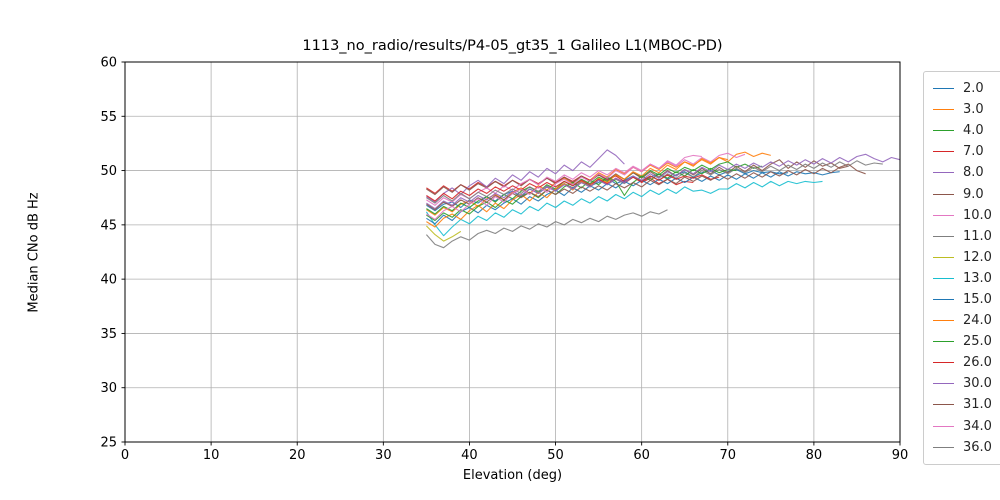 Image resolution: width=1000 pixels, height=500 pixels. Describe the element at coordinates (108, 171) in the screenshot. I see `y-tick-label: 50` at that location.